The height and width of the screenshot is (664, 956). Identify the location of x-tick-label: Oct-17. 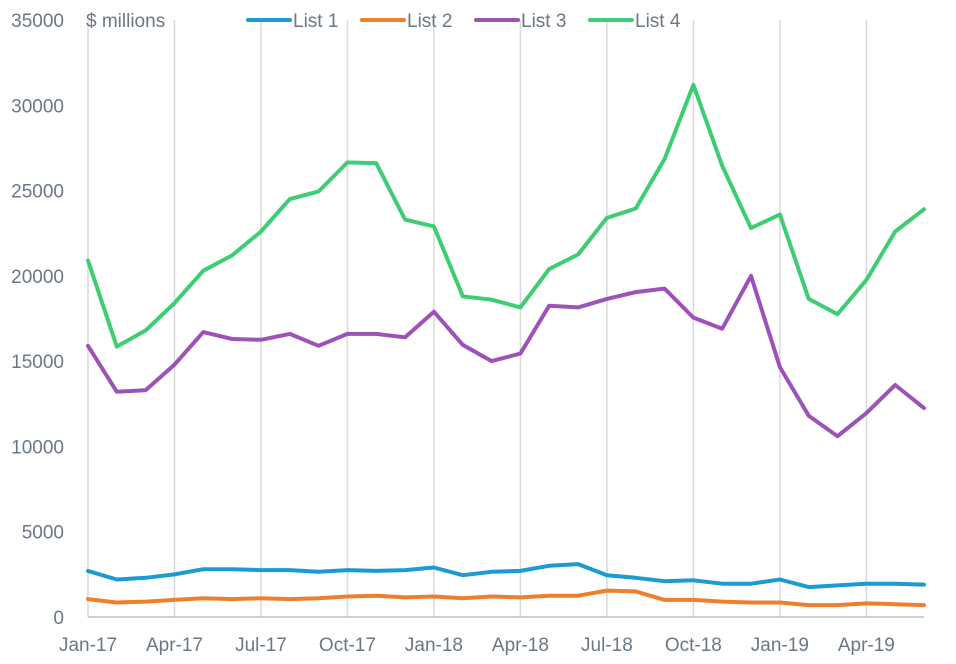
(347, 645).